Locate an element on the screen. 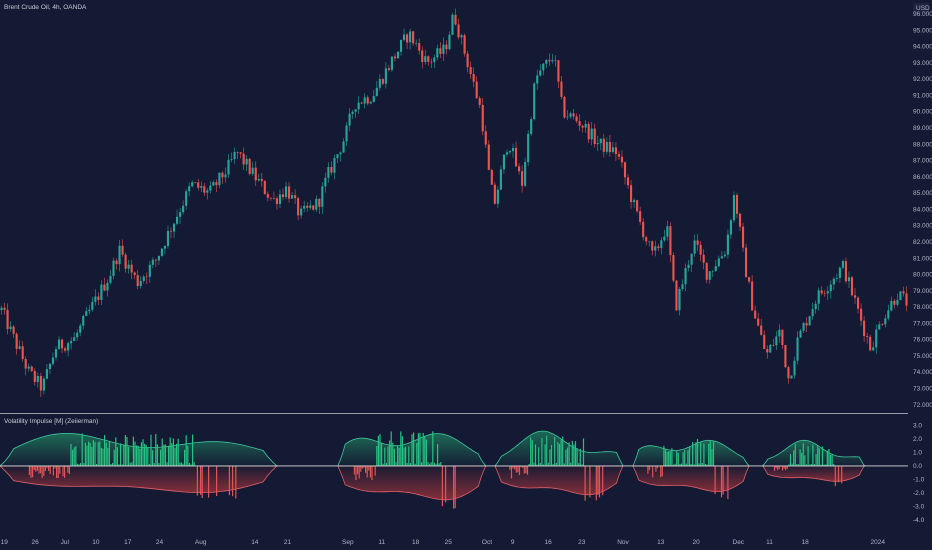 Image resolution: width=932 pixels, height=550 pixels. indicator-pane is located at coordinates (454, 469).